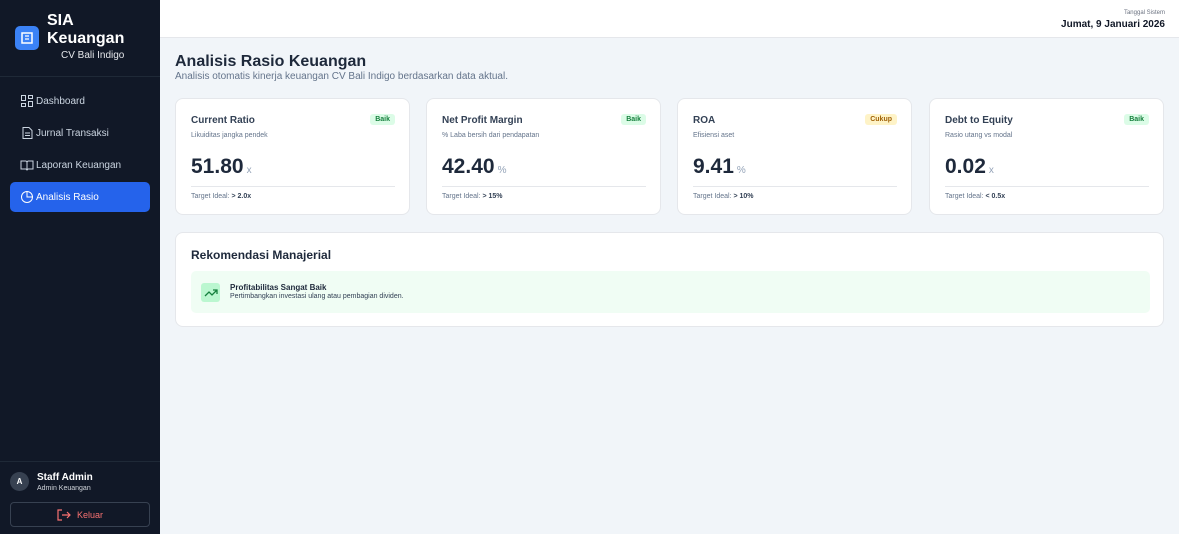 The width and height of the screenshot is (1179, 534). Describe the element at coordinates (743, 196) in the screenshot. I see `target-value: > 10%` at that location.